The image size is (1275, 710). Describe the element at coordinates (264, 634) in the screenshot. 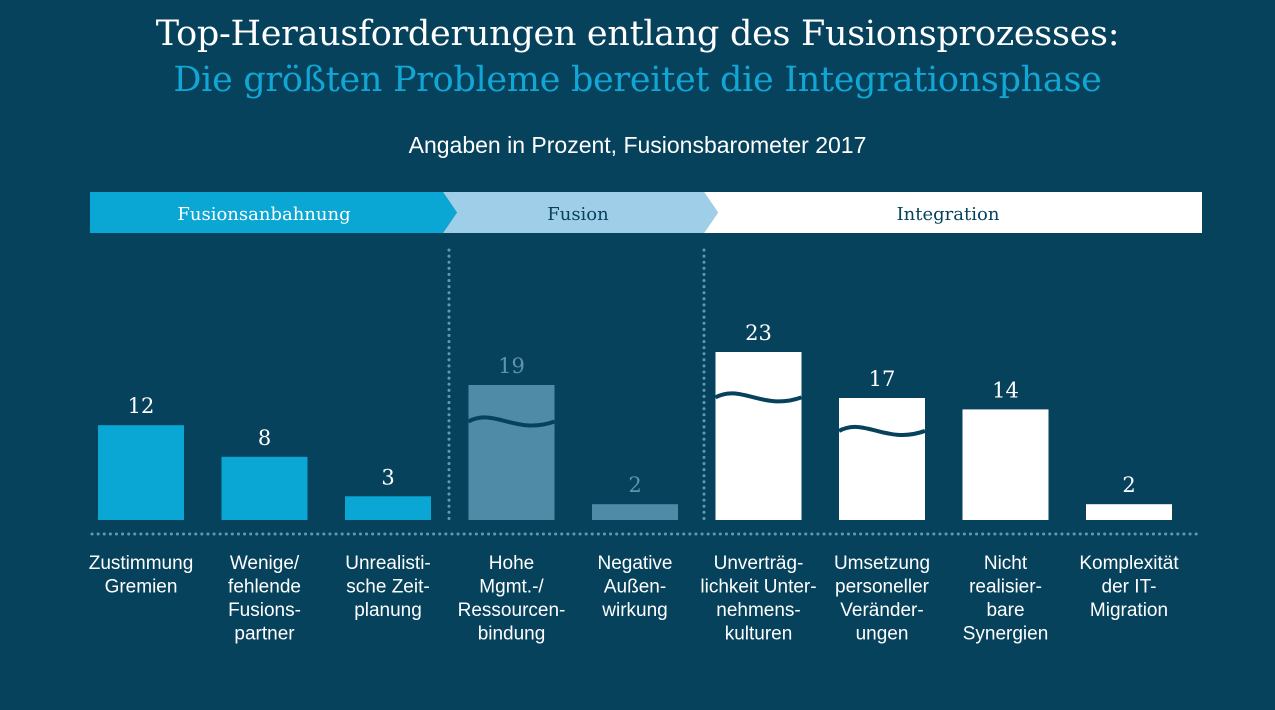

I see `category-label-line: partner` at that location.